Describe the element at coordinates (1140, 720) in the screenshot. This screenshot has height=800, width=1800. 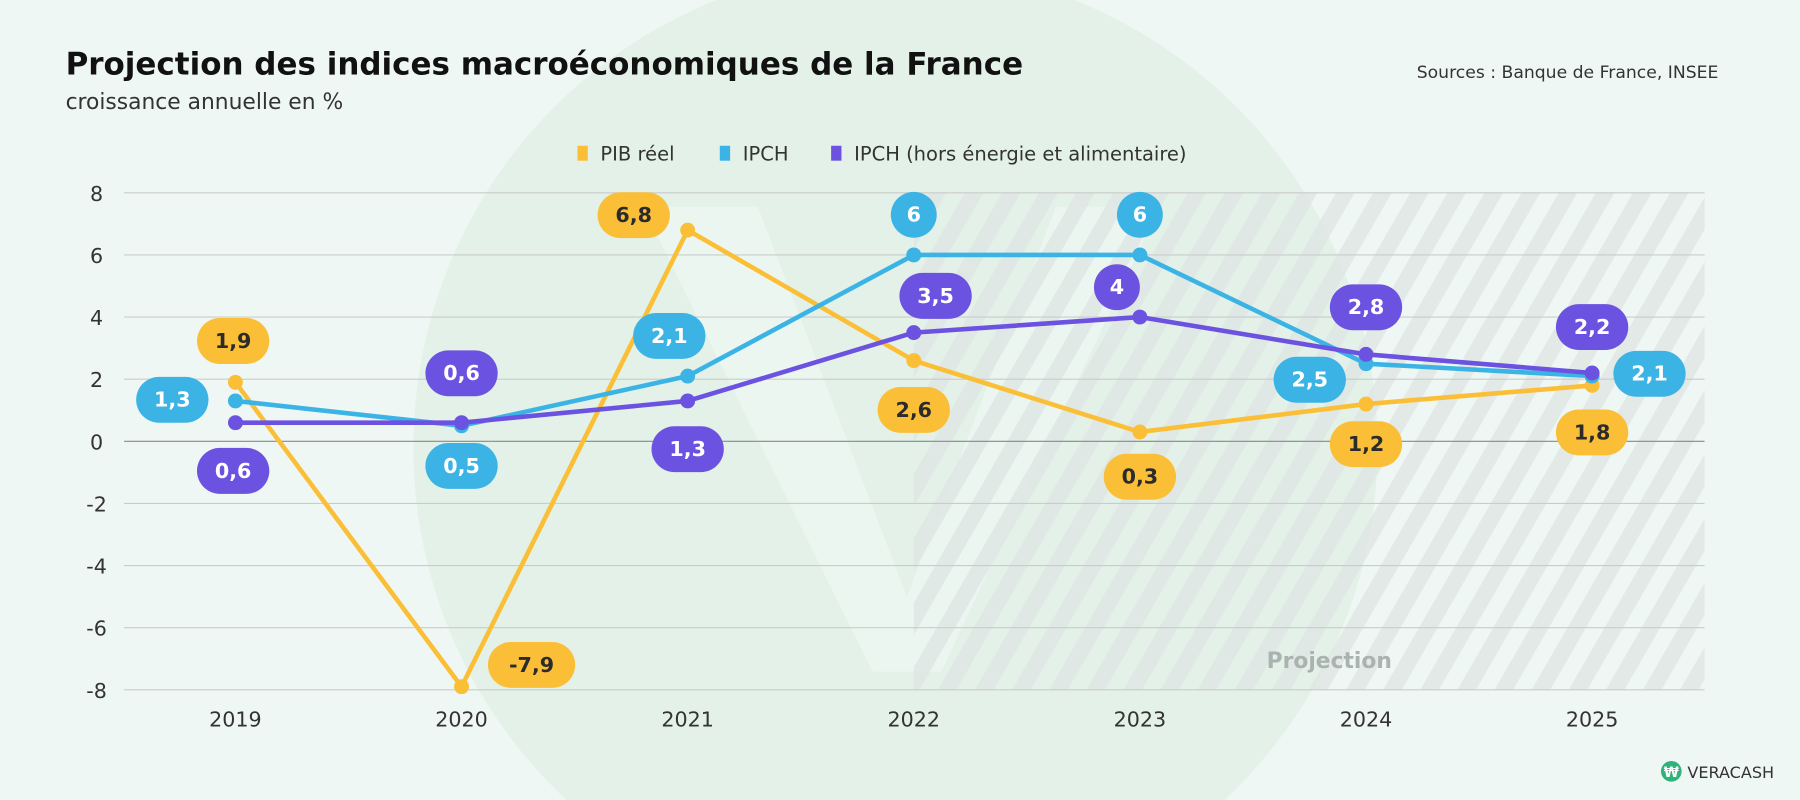
I see `x-tick-label: 2023` at that location.